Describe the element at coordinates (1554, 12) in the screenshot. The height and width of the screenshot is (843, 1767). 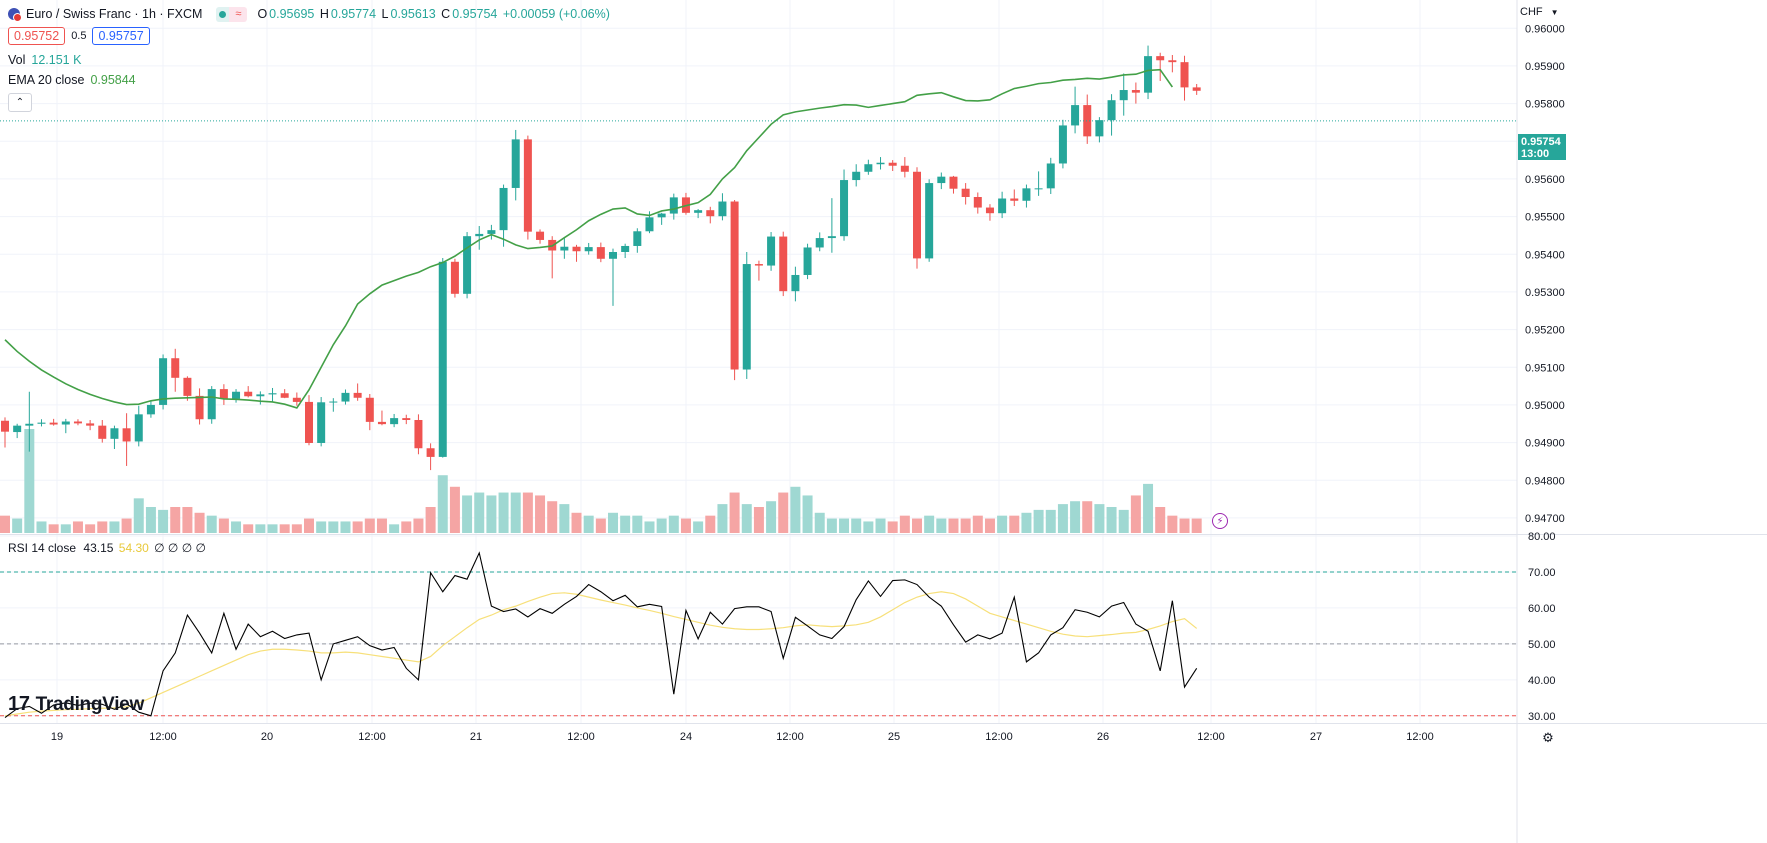
I see `dropdown-chevron-icon: ▼` at that location.